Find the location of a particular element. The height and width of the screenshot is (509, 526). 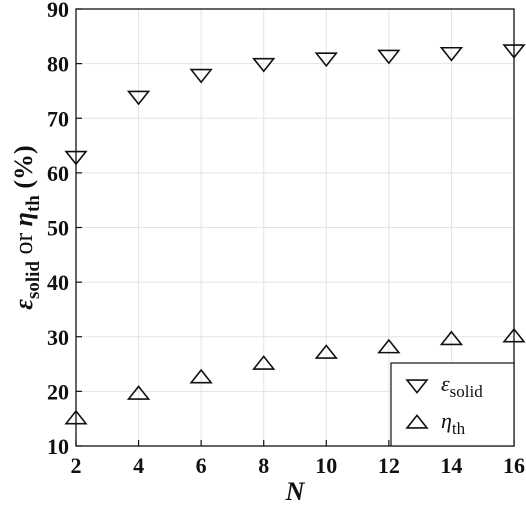

x-tick-label-8: 8 is located at coordinates (263, 465).